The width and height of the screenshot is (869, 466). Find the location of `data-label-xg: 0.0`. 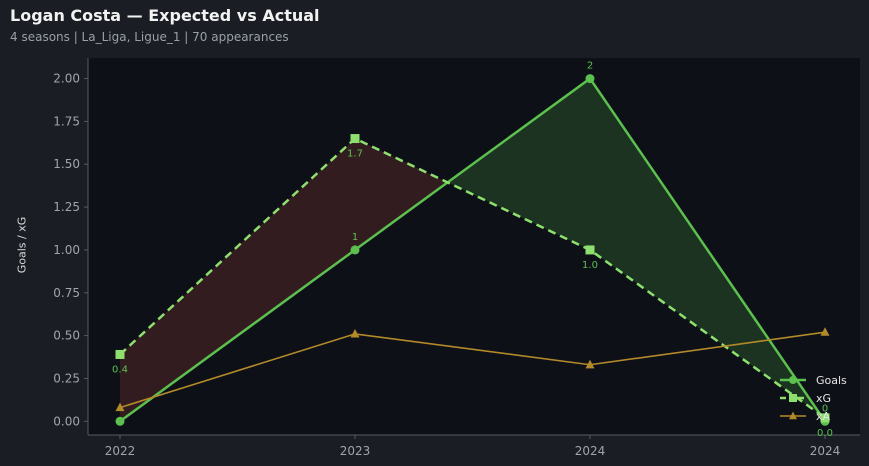

data-label-xg: 0.0 is located at coordinates (825, 433).